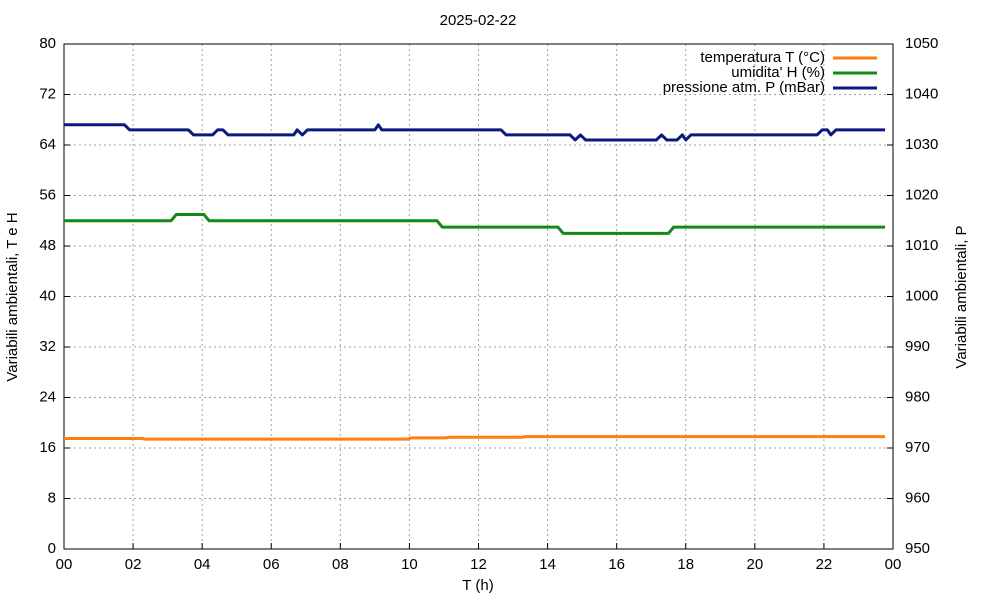  Describe the element at coordinates (921, 43) in the screenshot. I see `y2-tick-label: 1050` at that location.